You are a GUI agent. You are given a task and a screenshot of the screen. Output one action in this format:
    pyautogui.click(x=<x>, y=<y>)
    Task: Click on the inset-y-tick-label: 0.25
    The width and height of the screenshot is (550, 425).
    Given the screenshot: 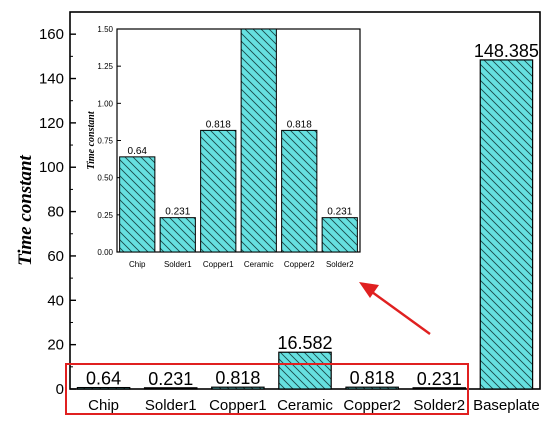 What is the action you would take?
    pyautogui.click(x=105, y=215)
    